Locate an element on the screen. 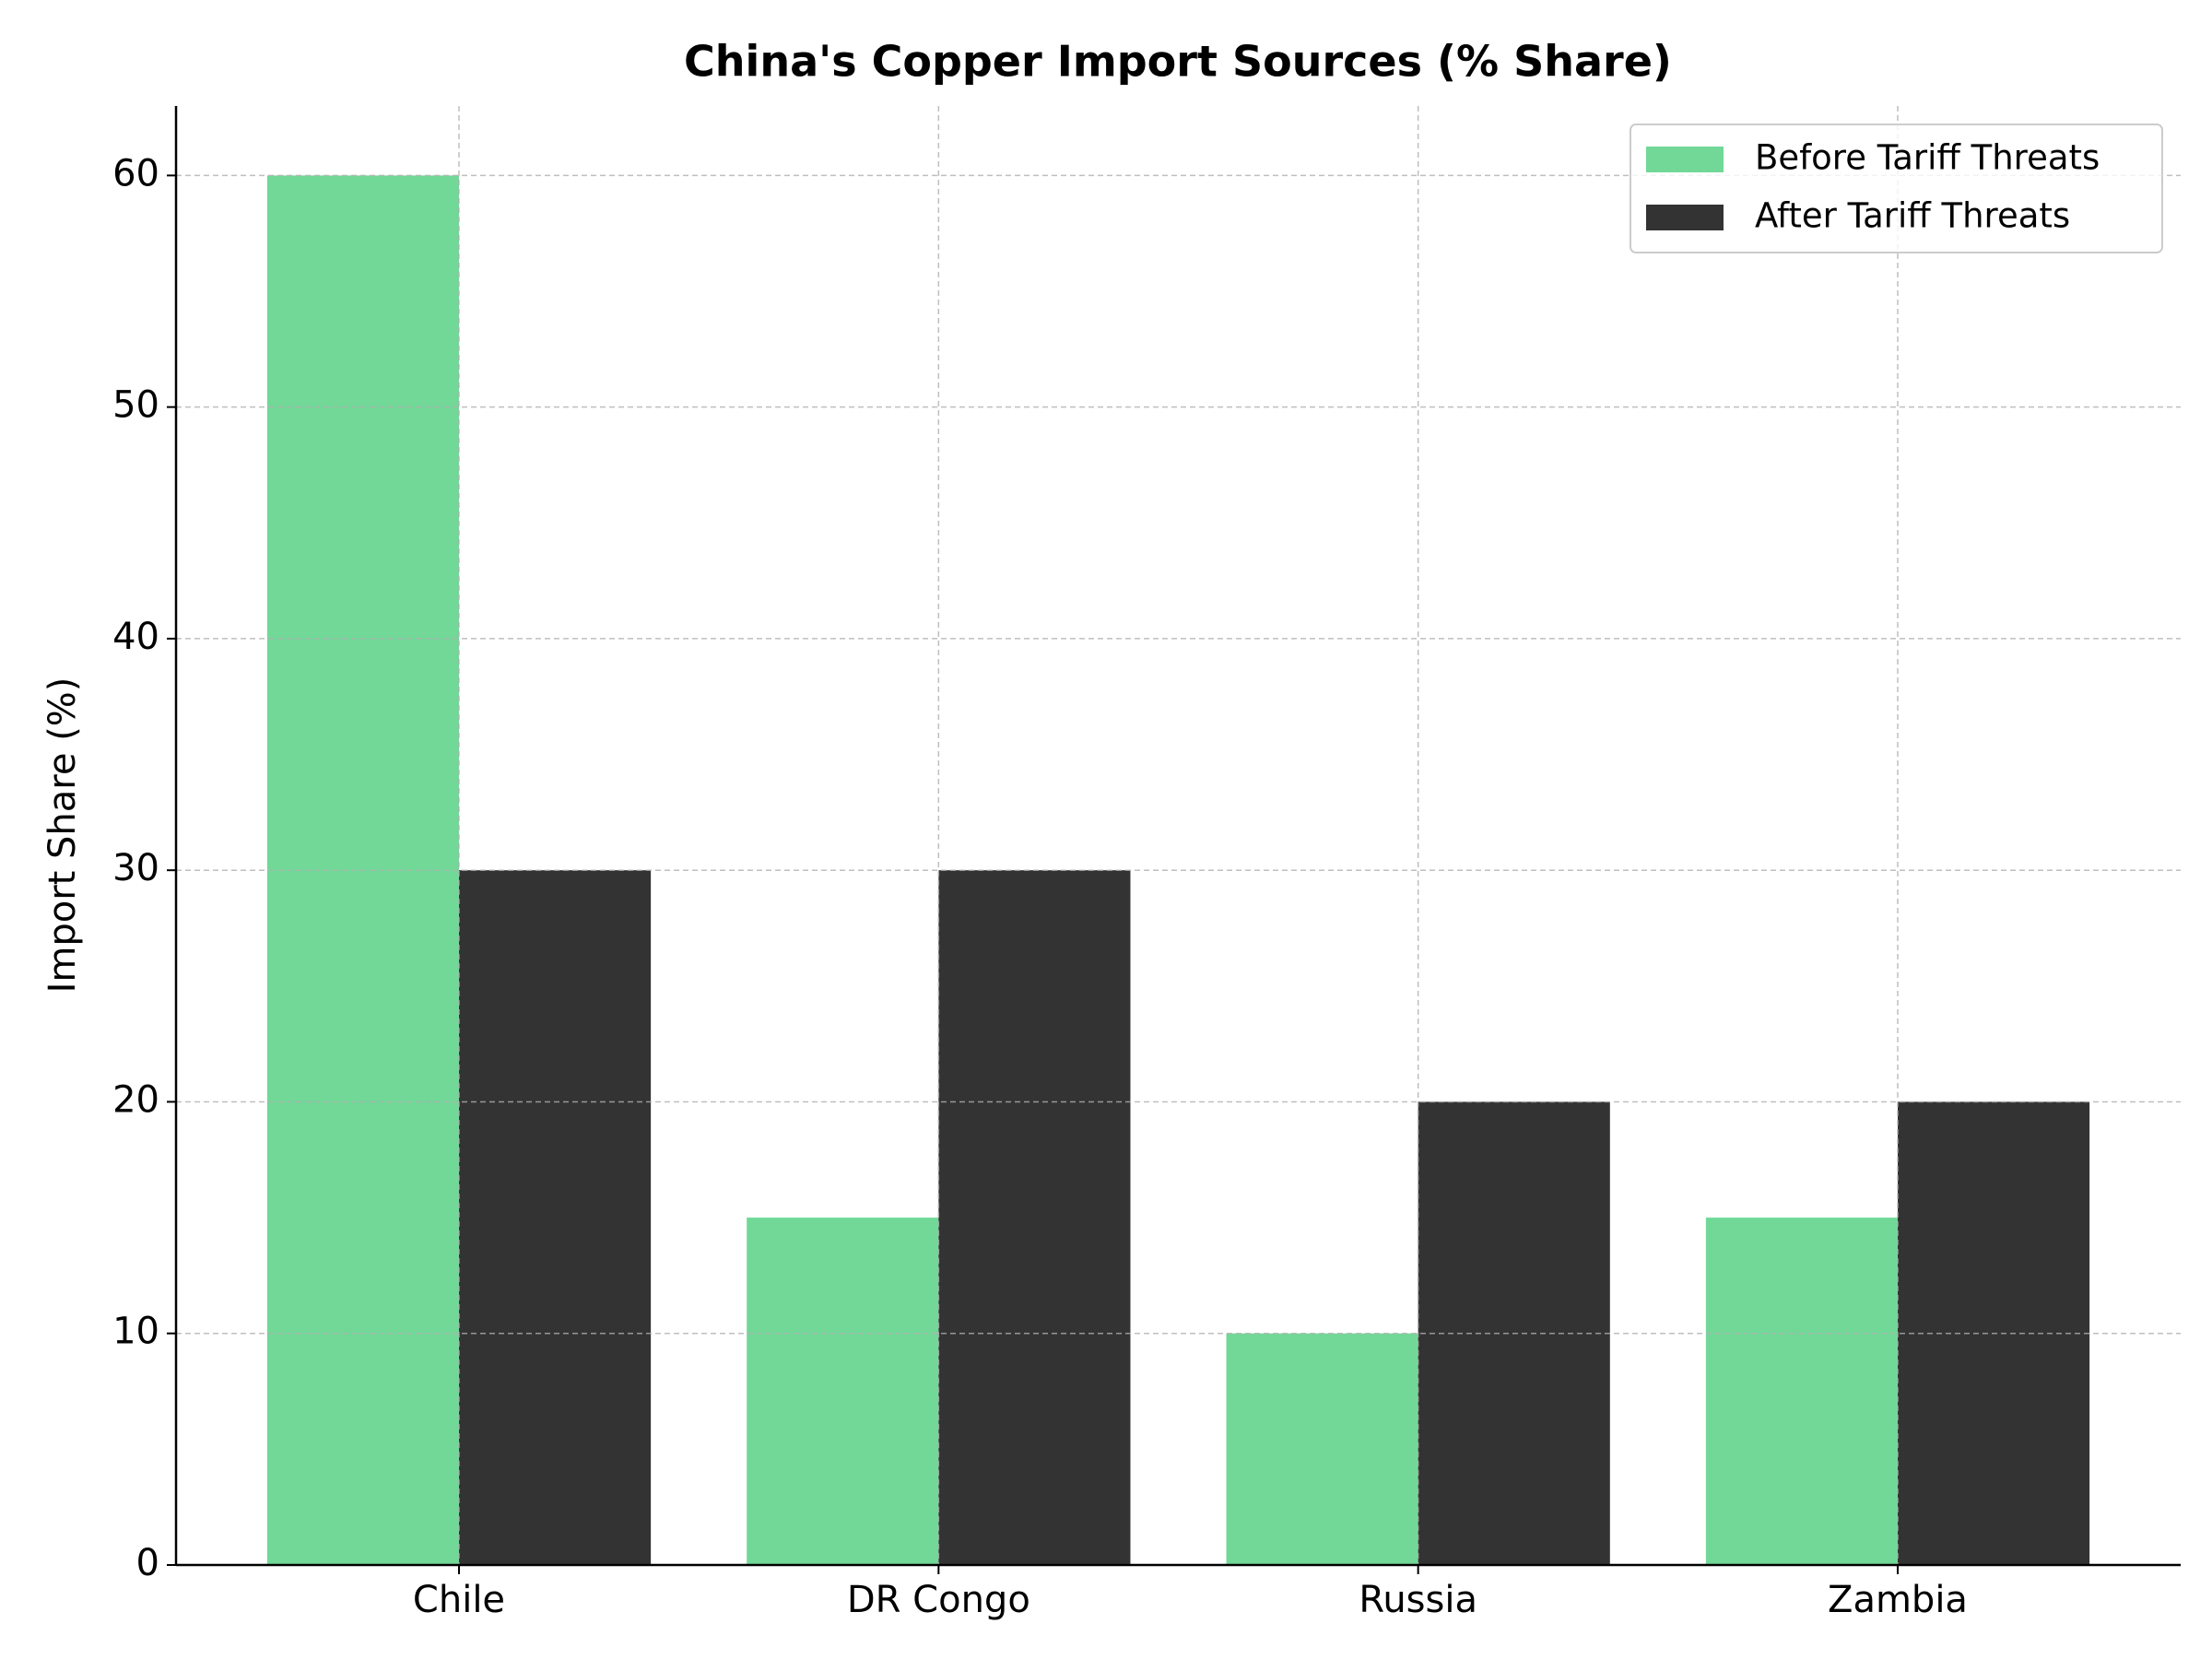  legend-label: Before Tariff Threats is located at coordinates (1927, 158).